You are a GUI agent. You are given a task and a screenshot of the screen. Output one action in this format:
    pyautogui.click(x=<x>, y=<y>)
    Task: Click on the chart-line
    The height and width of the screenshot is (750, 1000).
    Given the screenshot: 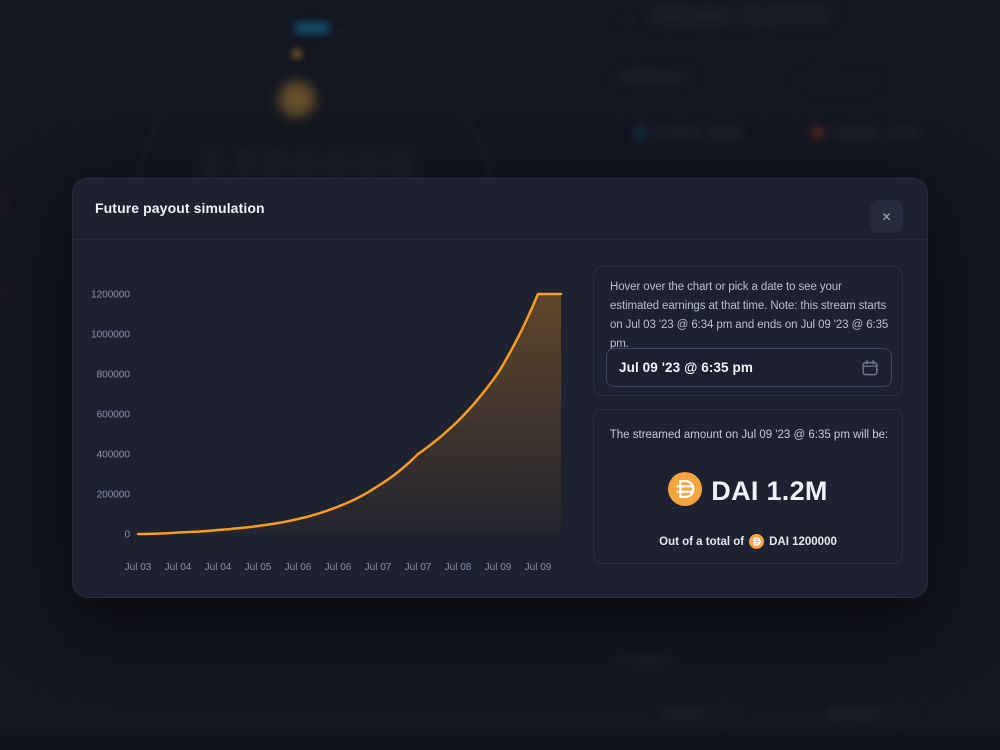 What is the action you would take?
    pyautogui.click(x=349, y=414)
    